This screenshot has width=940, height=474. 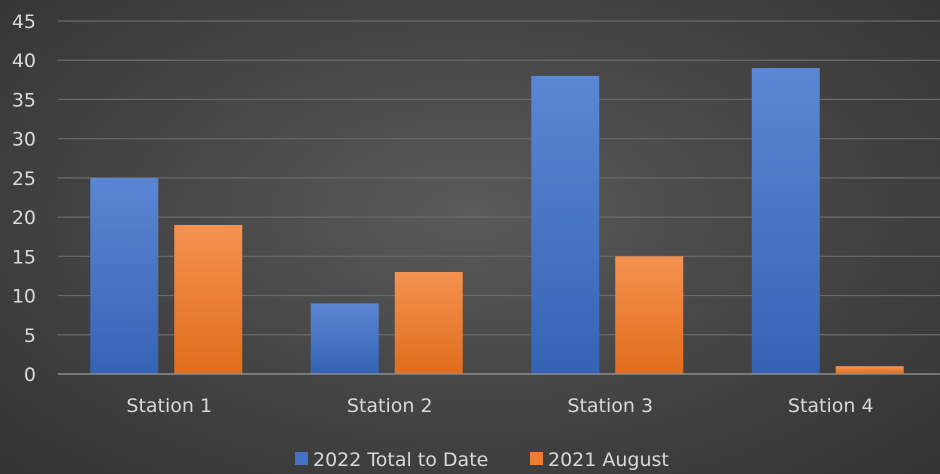 I want to click on legend-swatch-2021, so click(x=536, y=458).